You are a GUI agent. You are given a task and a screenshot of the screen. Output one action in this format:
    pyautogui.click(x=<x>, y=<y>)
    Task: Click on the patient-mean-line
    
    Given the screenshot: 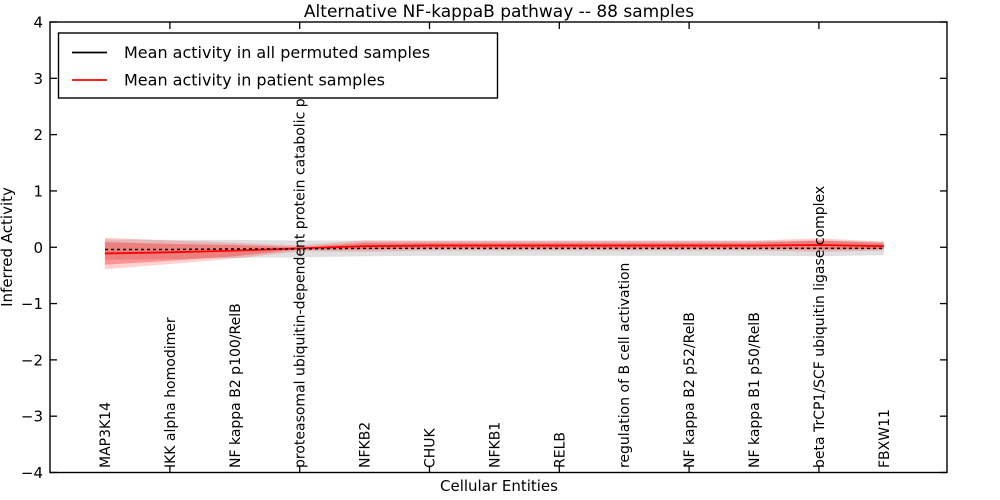 What is the action you would take?
    pyautogui.click(x=494, y=249)
    